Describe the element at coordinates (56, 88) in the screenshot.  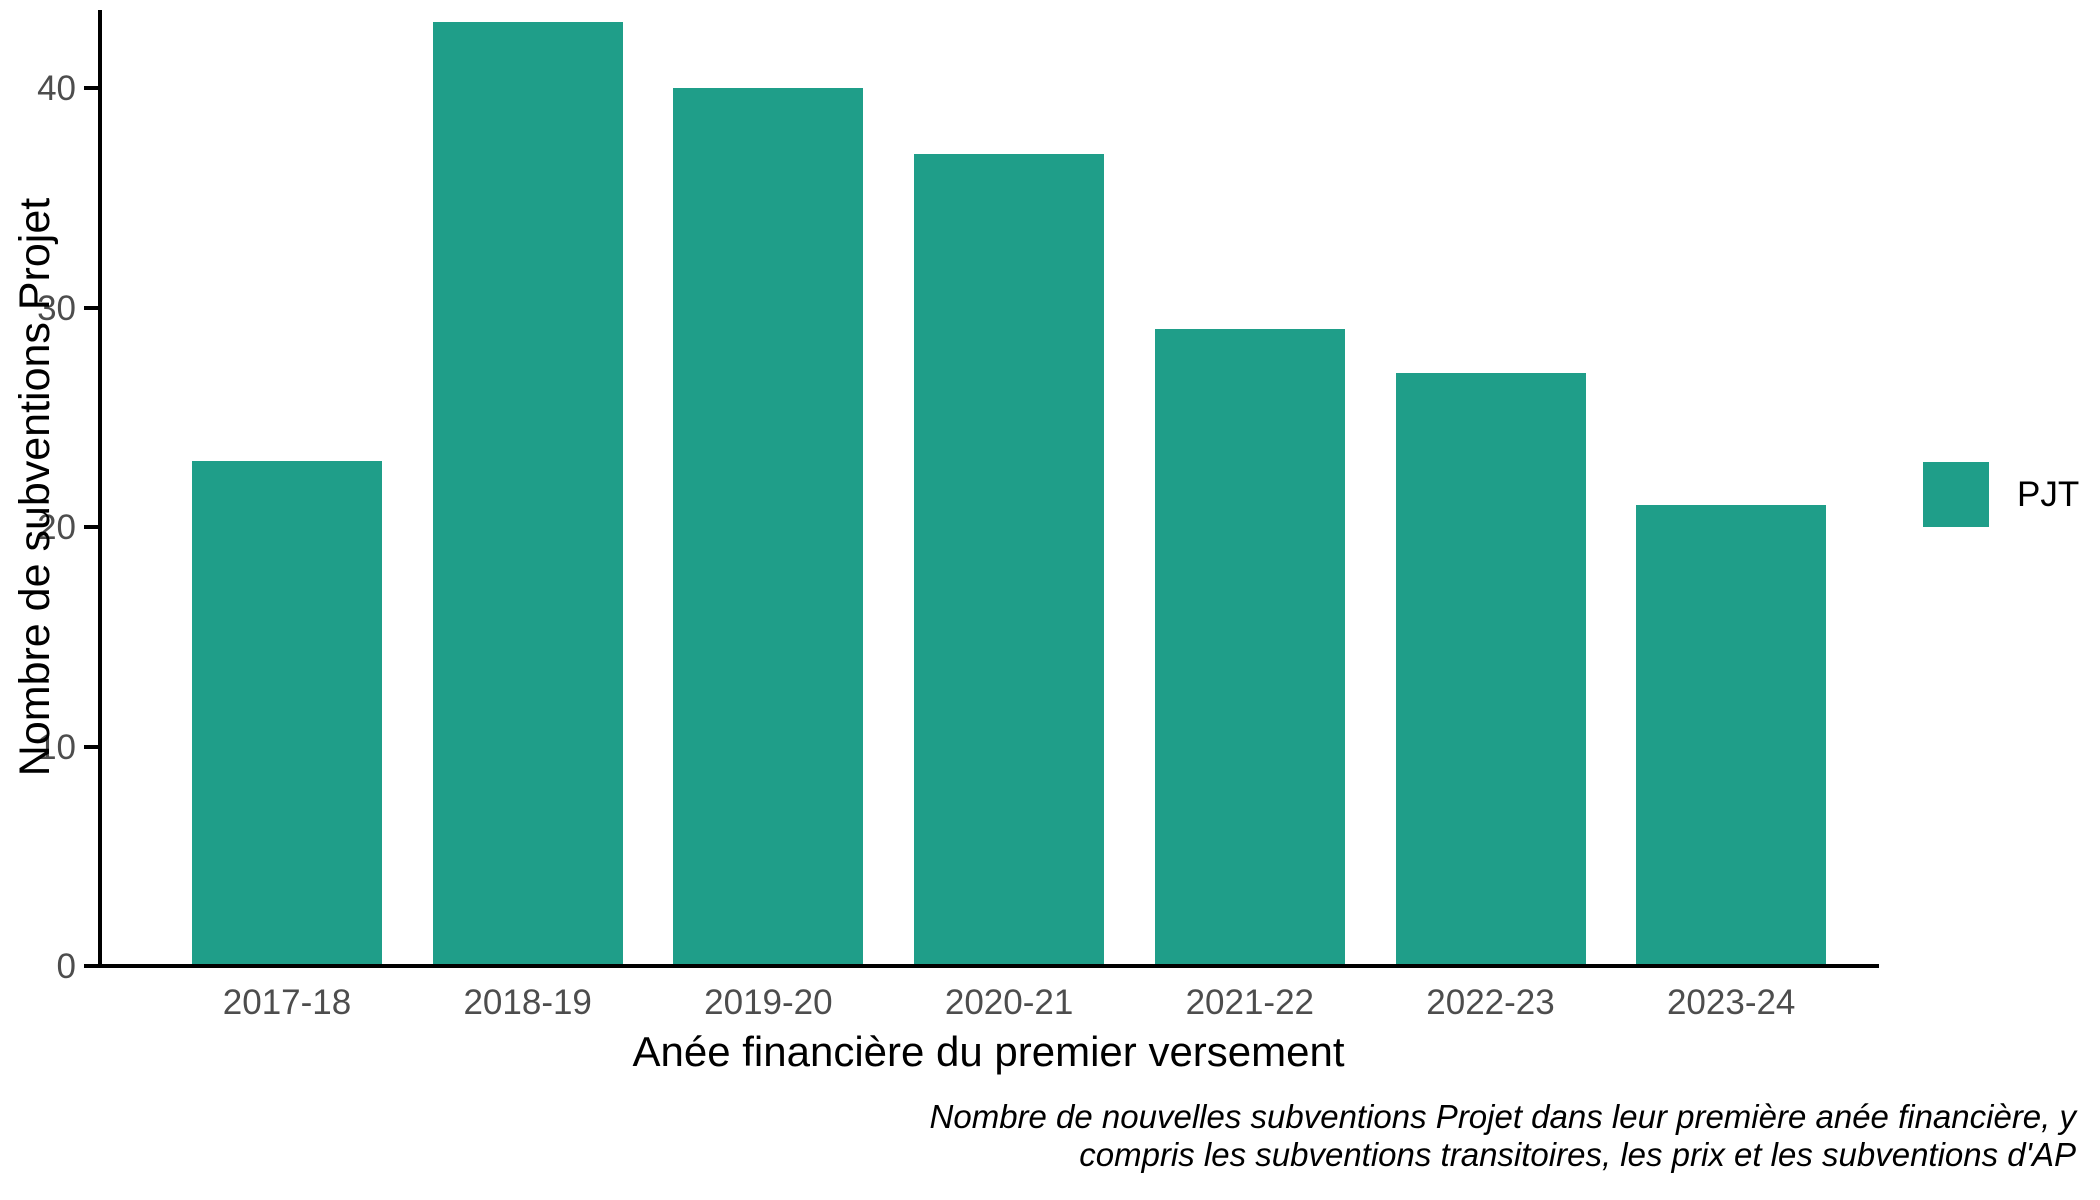
I see `y-tick-label-40: 40` at that location.